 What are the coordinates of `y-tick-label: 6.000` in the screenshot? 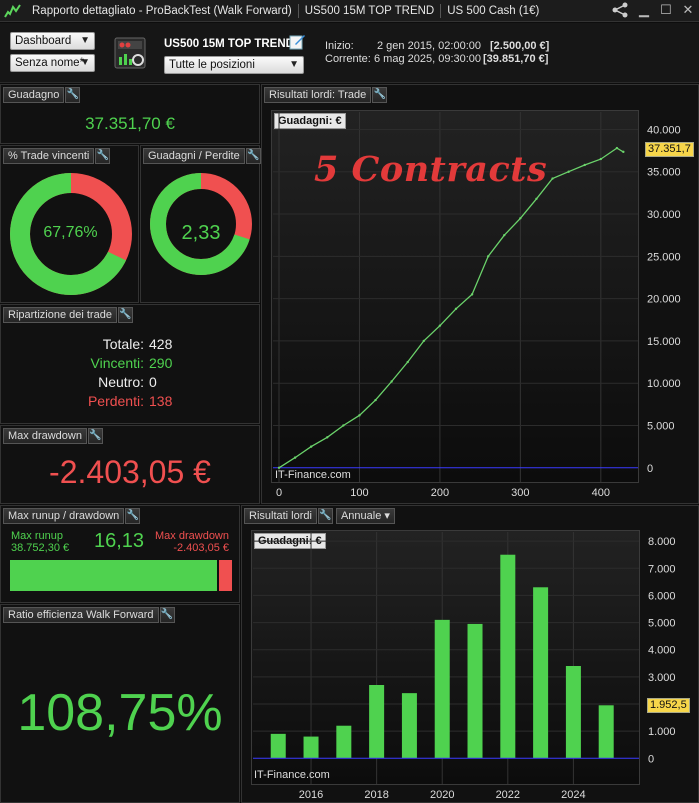 It's located at (662, 596).